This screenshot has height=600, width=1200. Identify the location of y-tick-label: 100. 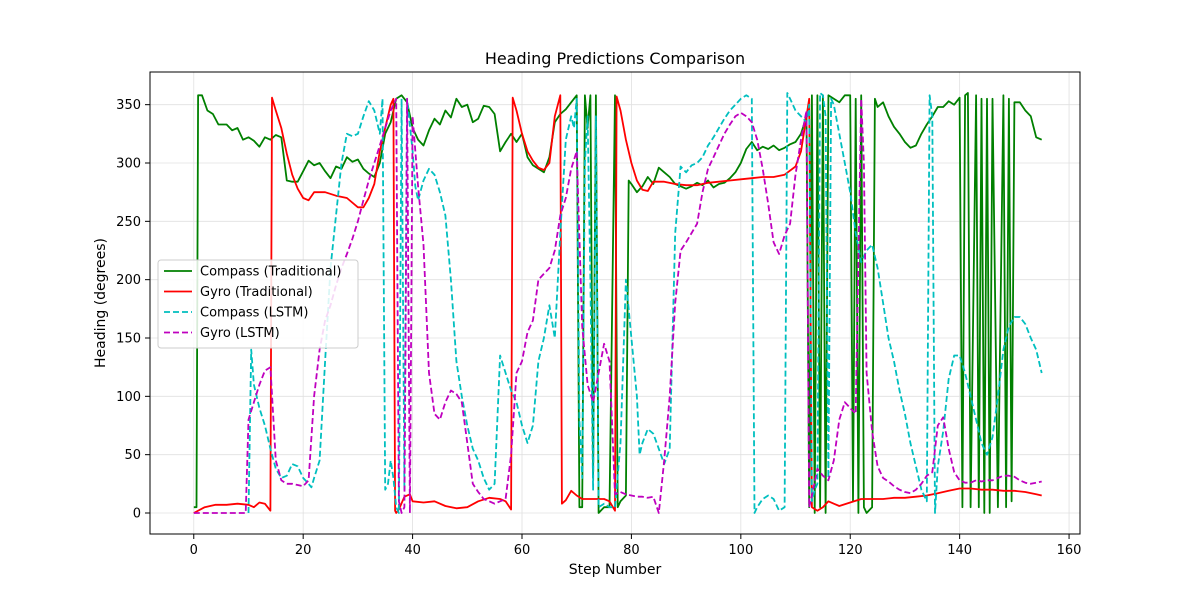
(128, 397).